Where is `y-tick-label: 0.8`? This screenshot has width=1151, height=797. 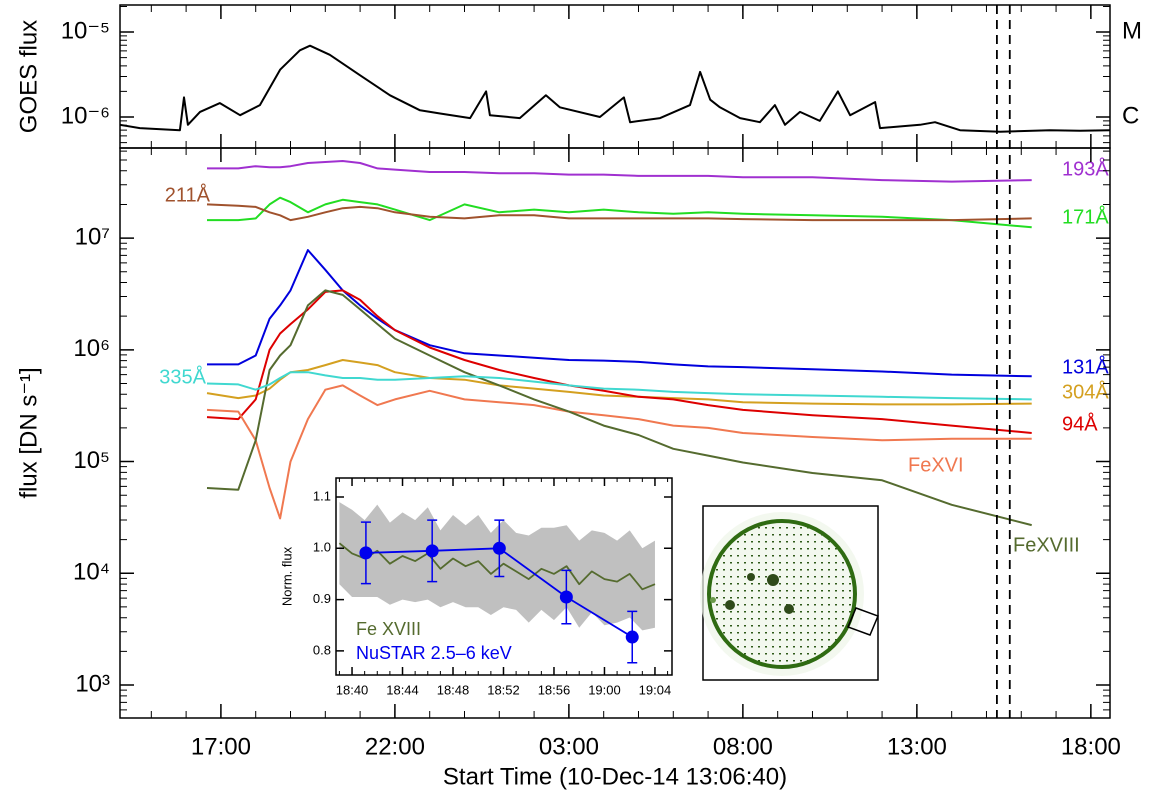 y-tick-label: 0.8 is located at coordinates (322, 649).